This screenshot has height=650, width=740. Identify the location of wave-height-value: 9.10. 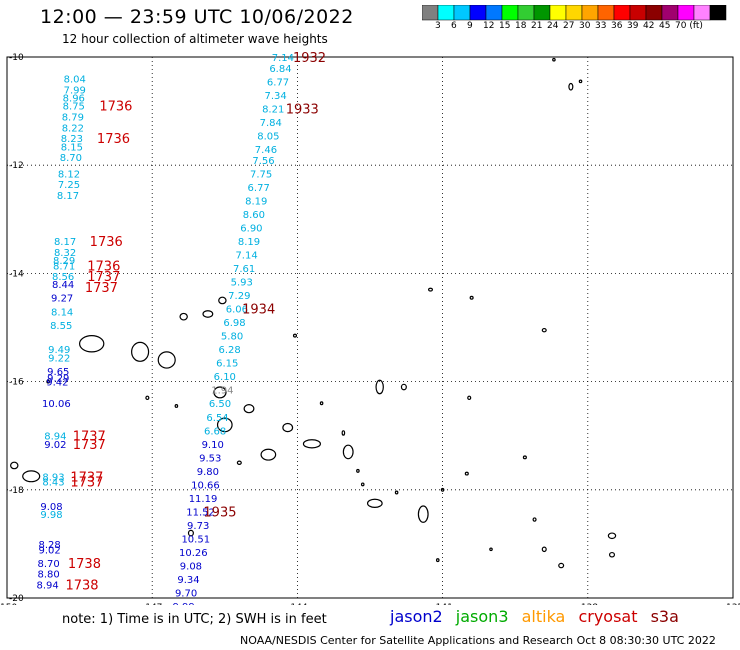
(213, 445).